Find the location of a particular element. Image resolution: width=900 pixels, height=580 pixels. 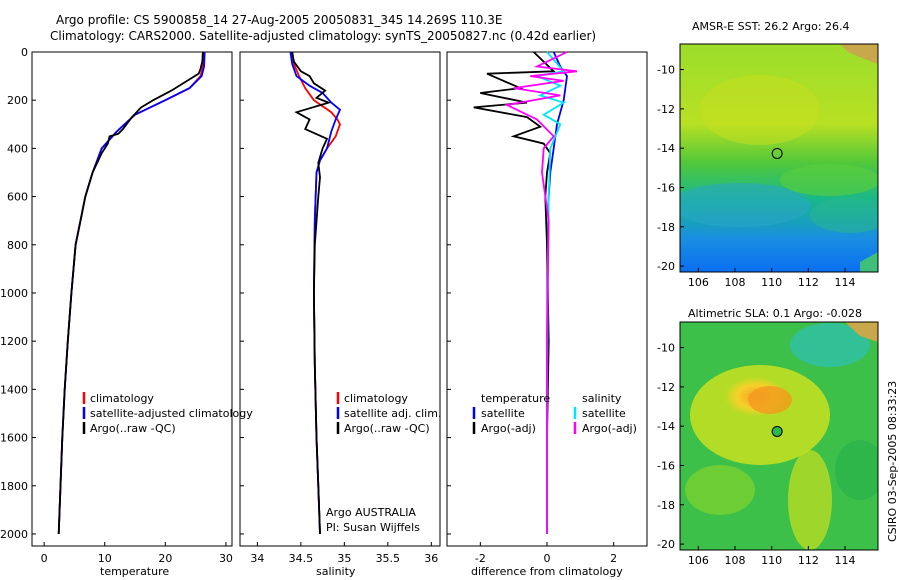

ytick-label: 1000 is located at coordinates (14, 293).